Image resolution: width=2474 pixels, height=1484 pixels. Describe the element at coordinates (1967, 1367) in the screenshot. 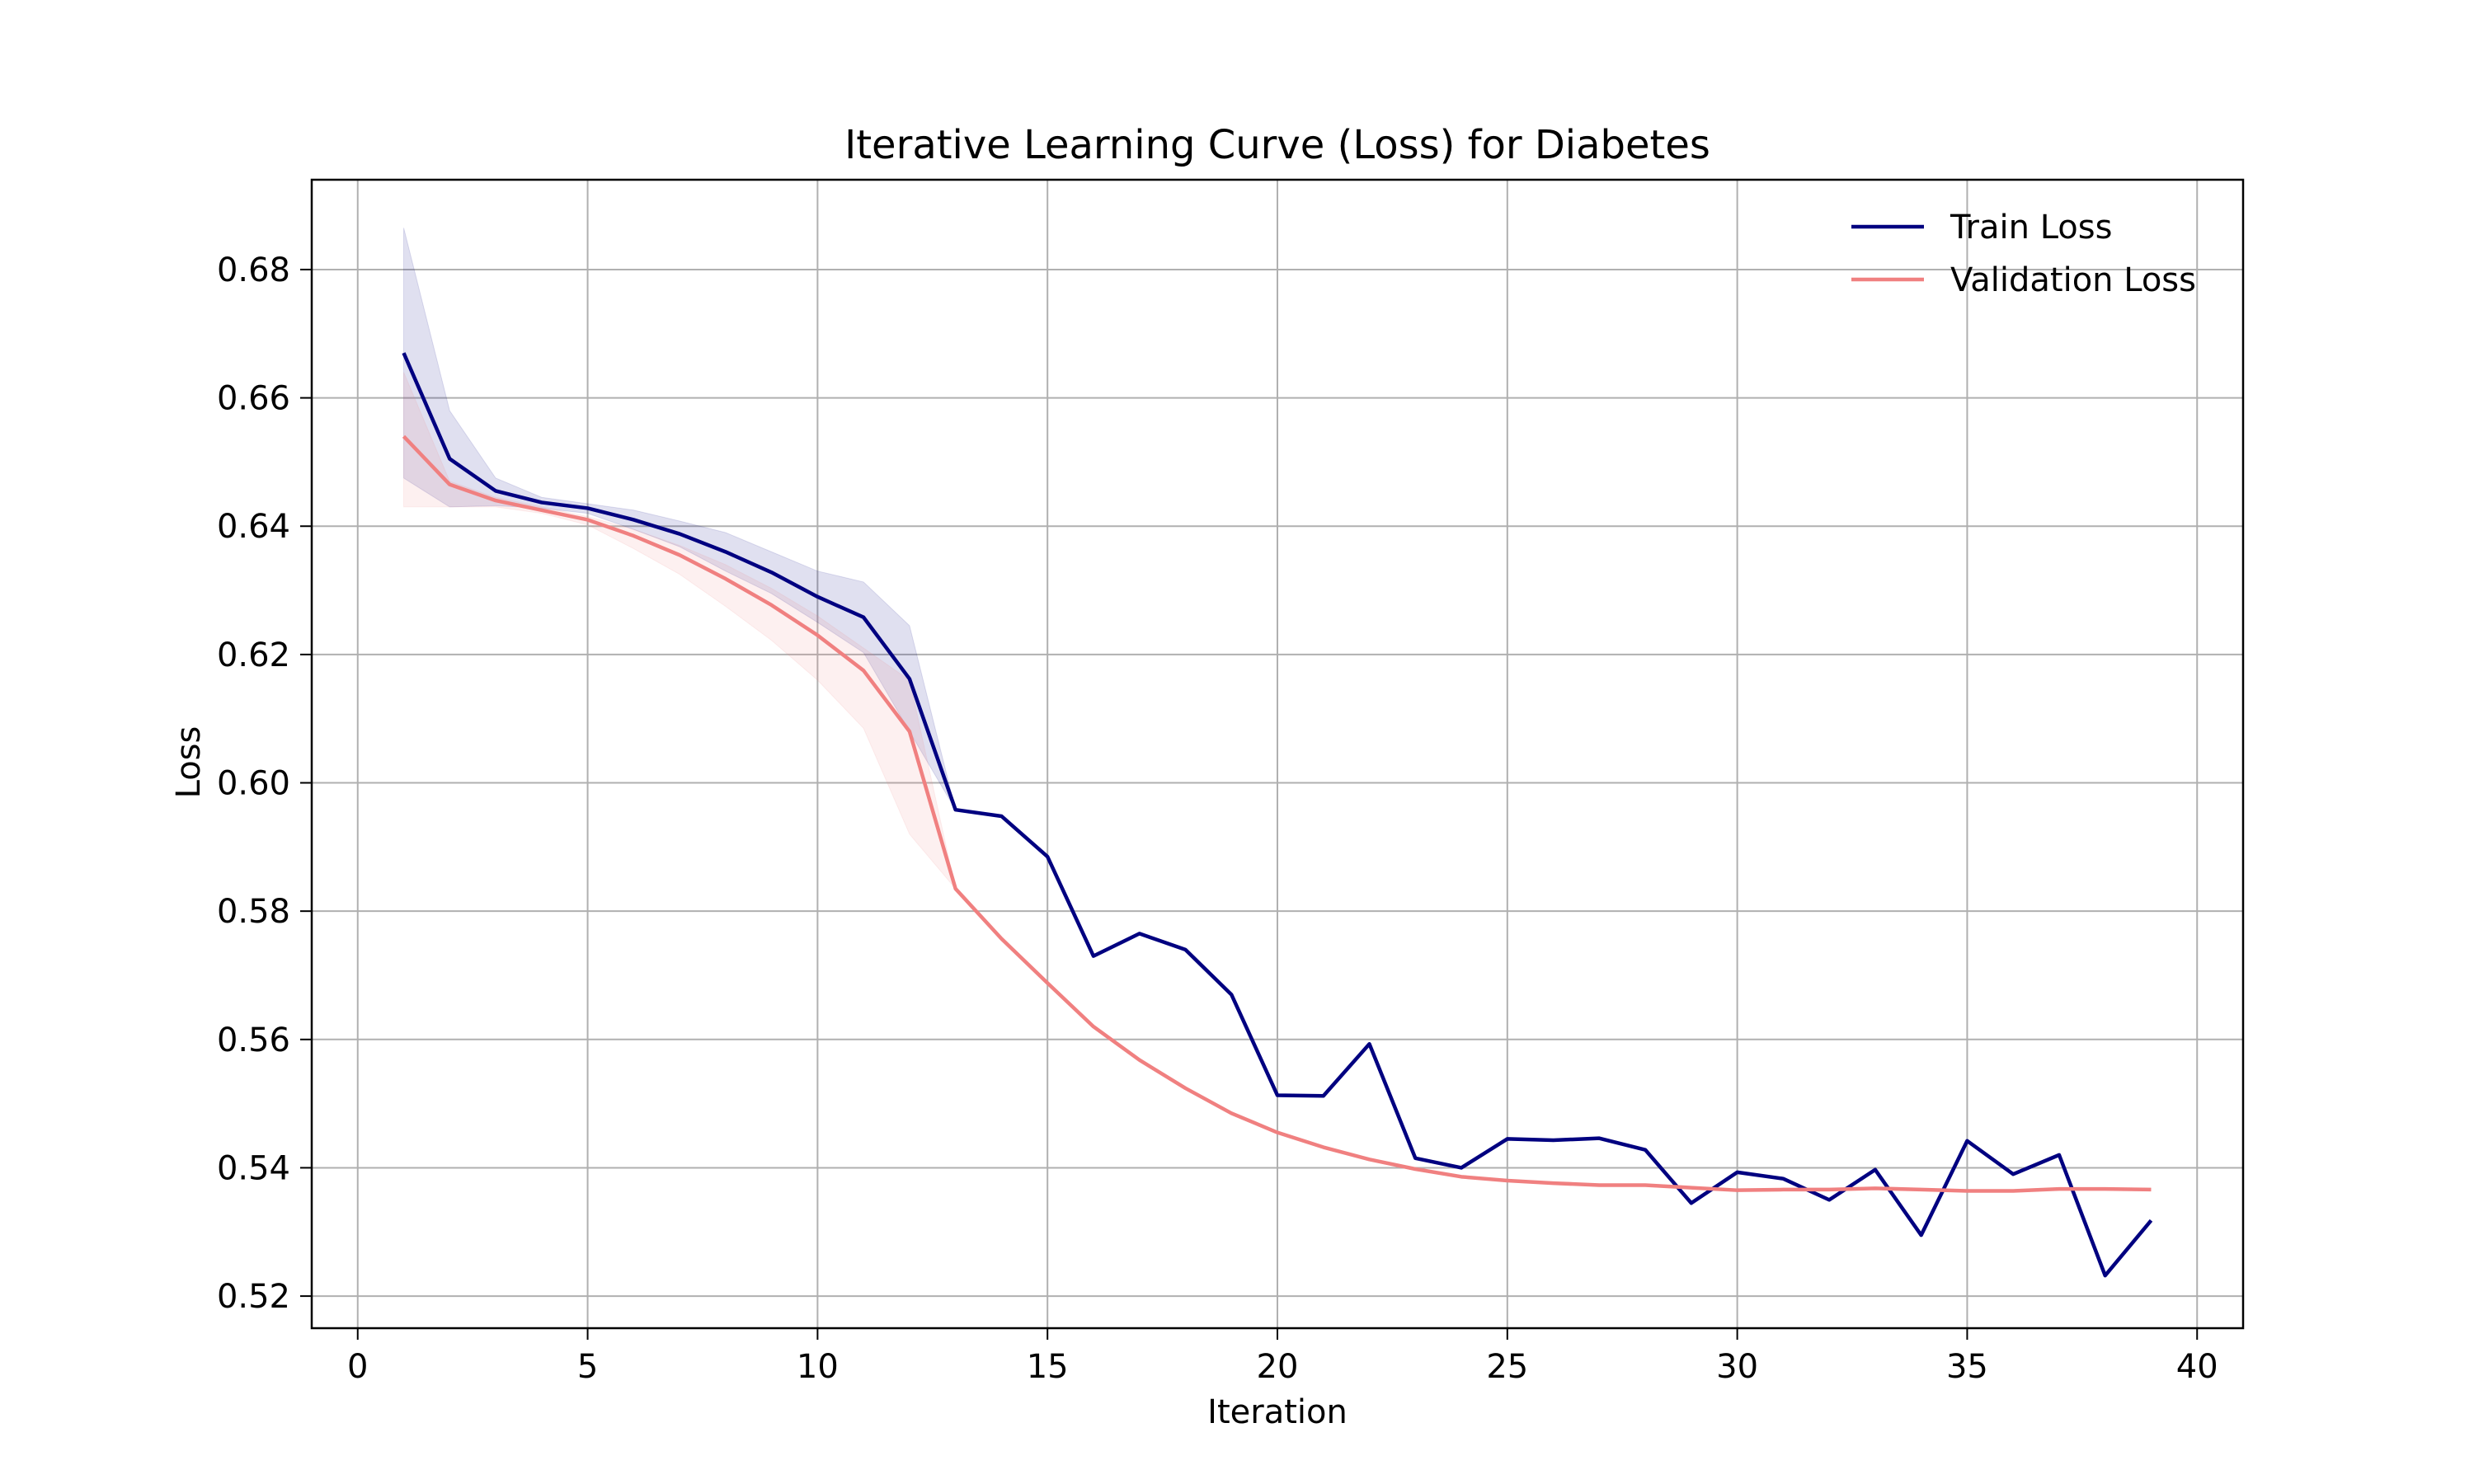

I see `x-tick-label-7: 35` at that location.